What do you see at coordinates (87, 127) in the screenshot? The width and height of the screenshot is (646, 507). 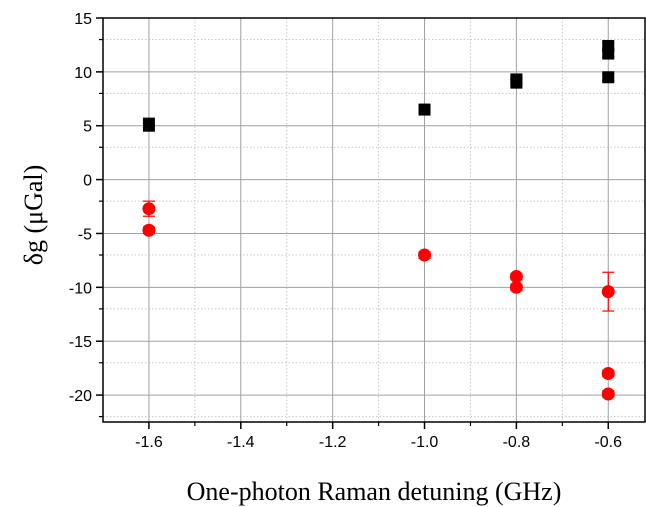 I see `y-tick-label: 5` at bounding box center [87, 127].